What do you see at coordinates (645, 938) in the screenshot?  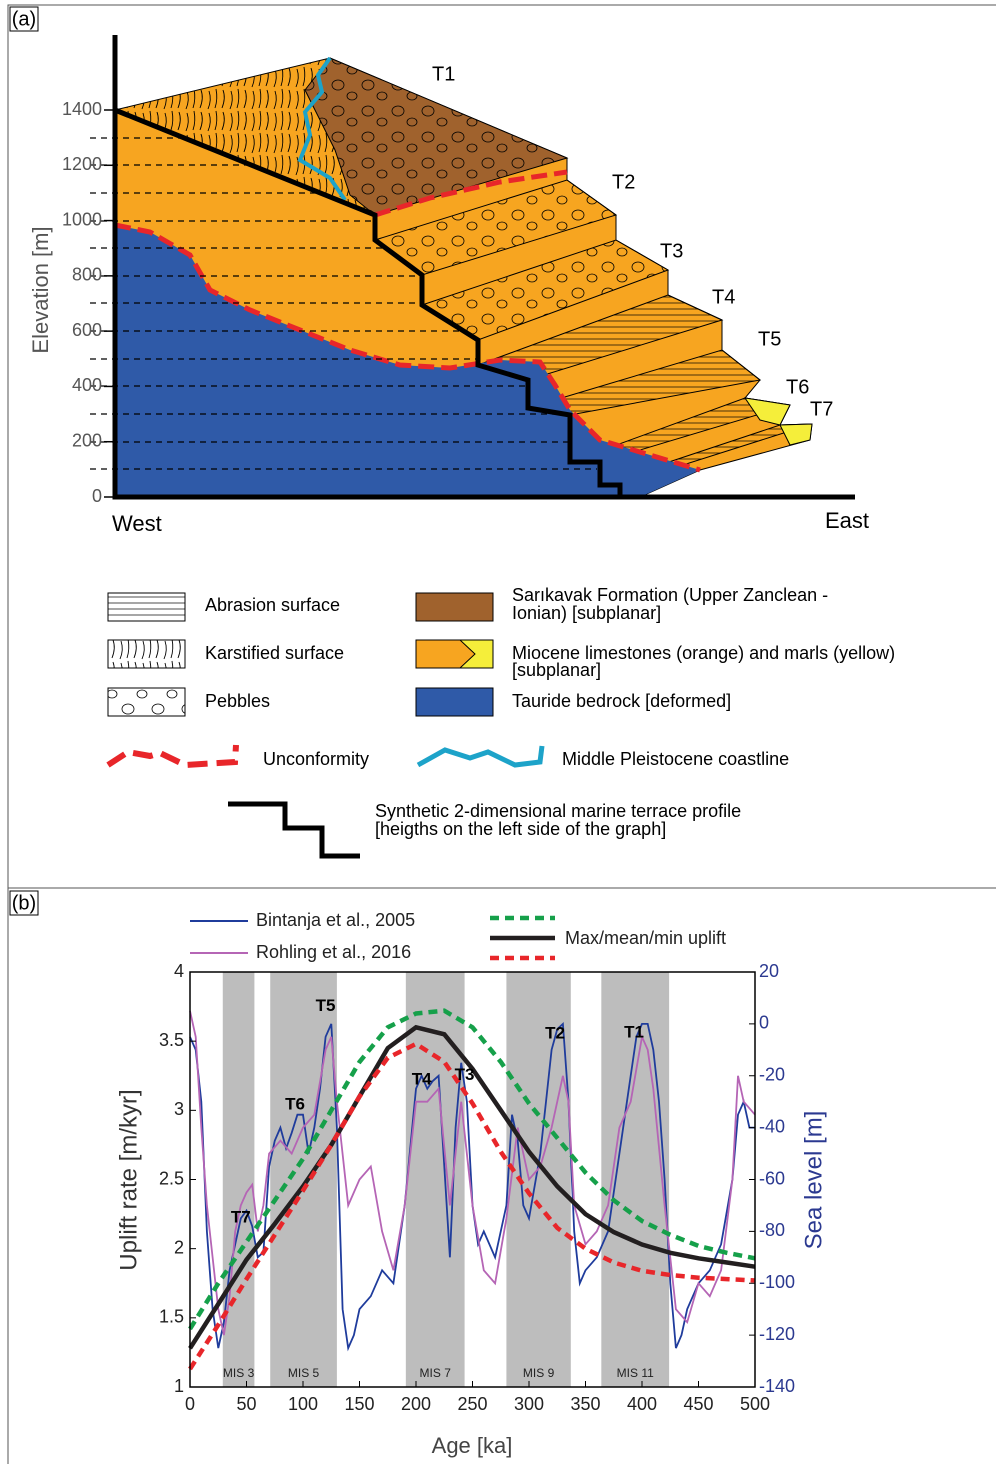 I see `legend-text: Max/mean/min uplift` at bounding box center [645, 938].